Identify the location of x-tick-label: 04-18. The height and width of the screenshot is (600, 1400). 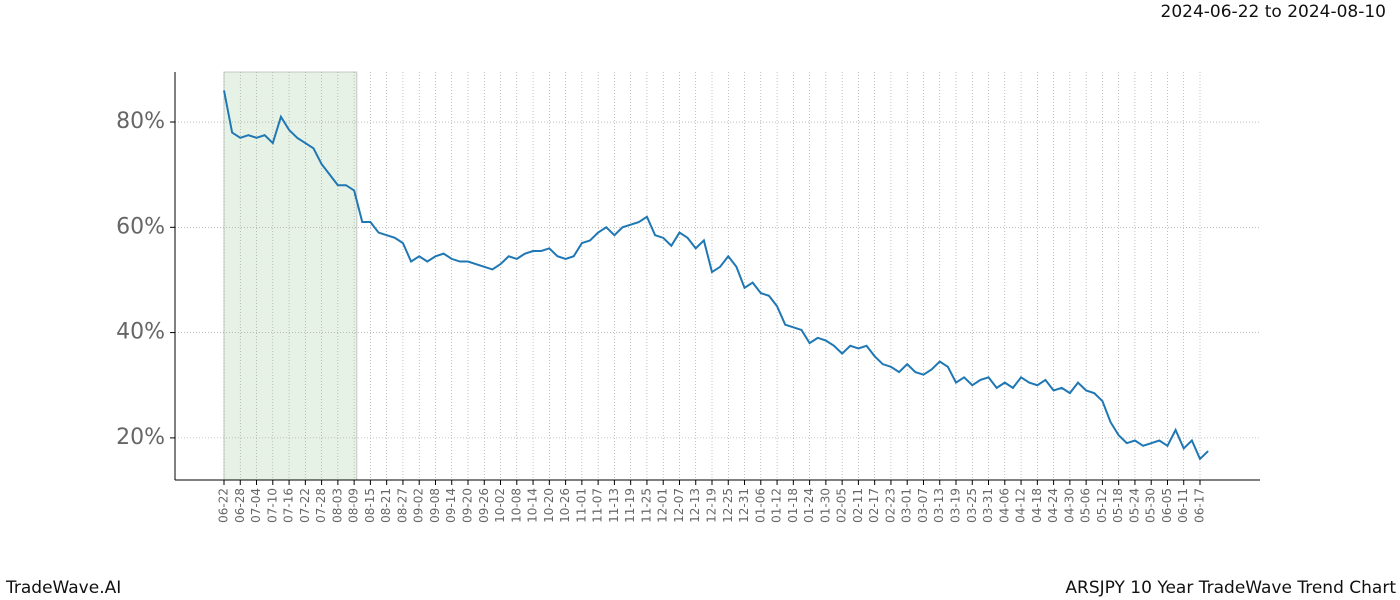
(1037, 505).